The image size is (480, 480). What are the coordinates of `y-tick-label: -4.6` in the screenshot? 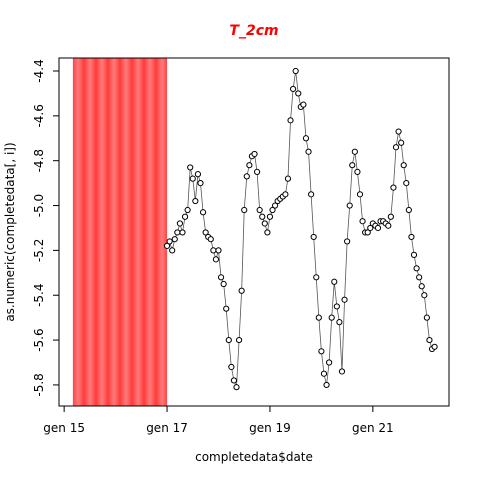 It's located at (39, 115).